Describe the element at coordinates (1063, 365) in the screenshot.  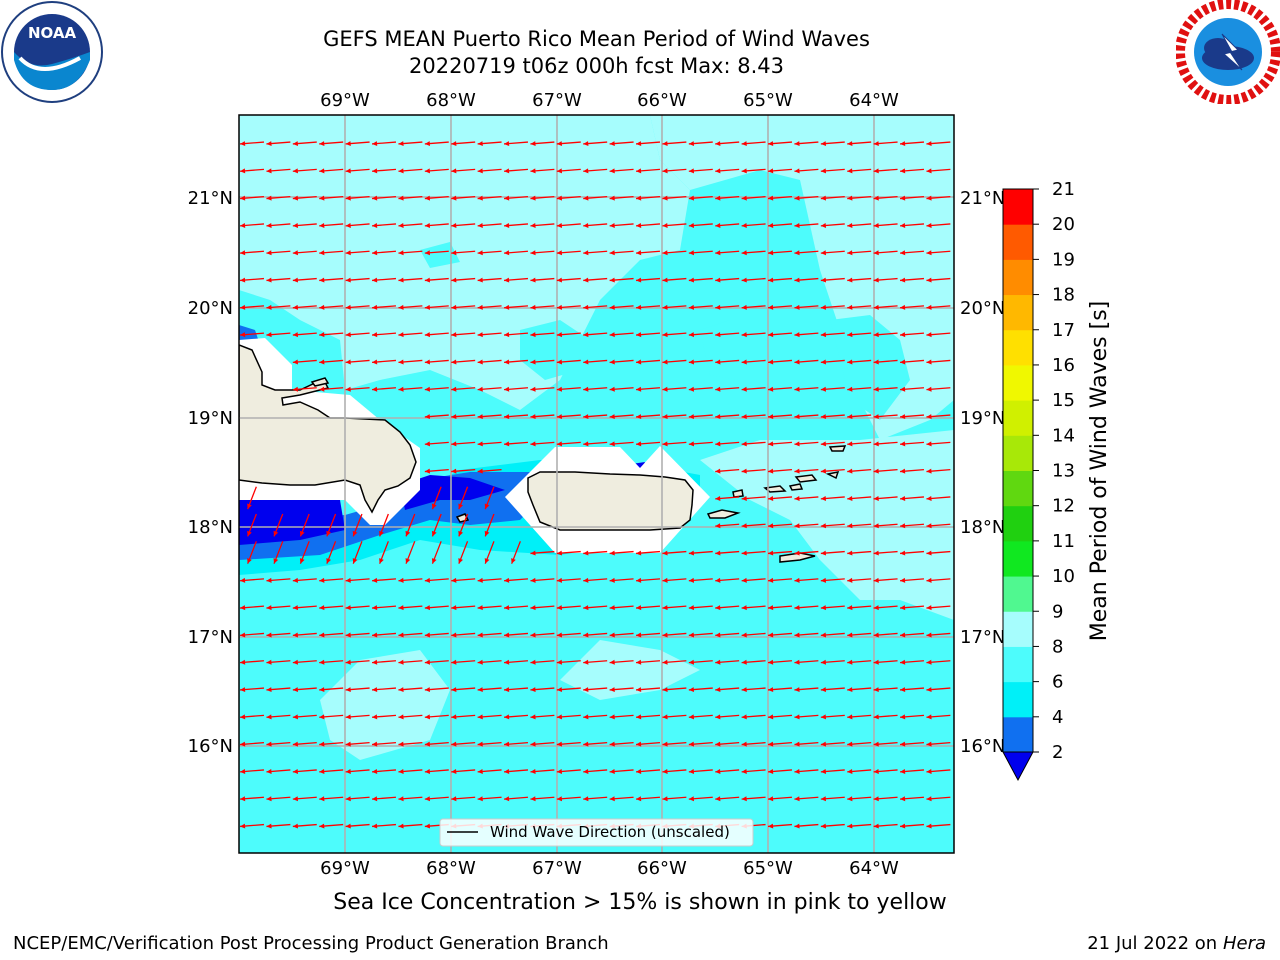
I see `colorbar-tick-label: 16` at that location.